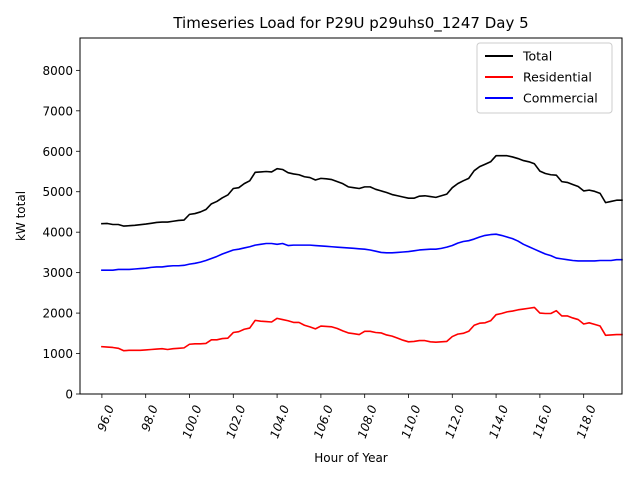 The width and height of the screenshot is (640, 480). What do you see at coordinates (21, 216) in the screenshot?
I see `y-axis-label: kW total` at bounding box center [21, 216].